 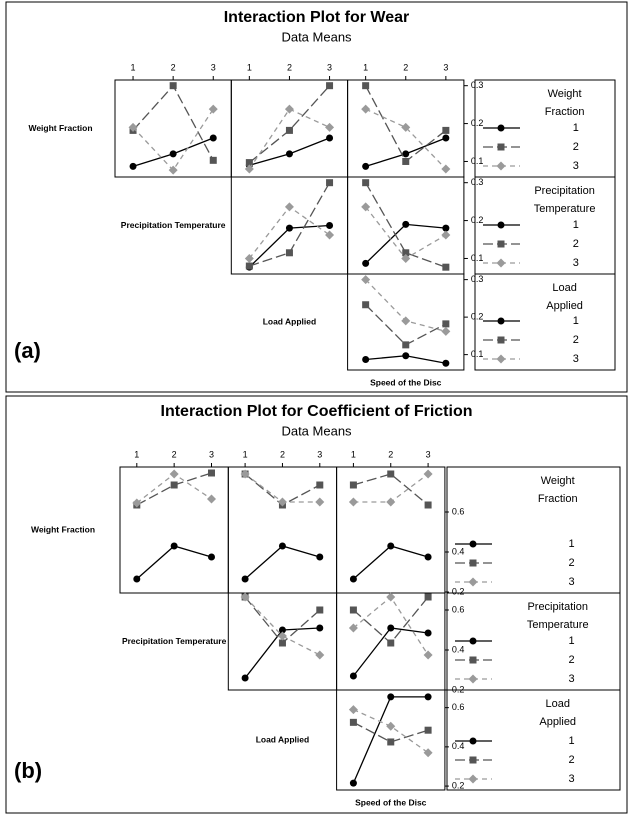 What do you see at coordinates (477, 258) in the screenshot?
I see `y-tick-label: 0.1` at bounding box center [477, 258].